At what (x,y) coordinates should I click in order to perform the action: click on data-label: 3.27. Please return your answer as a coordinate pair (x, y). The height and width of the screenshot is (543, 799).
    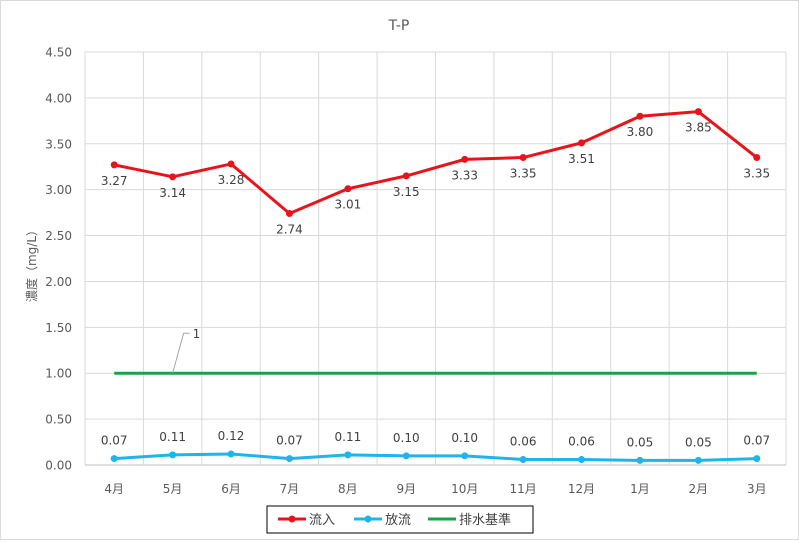
    Looking at the image, I should click on (114, 181).